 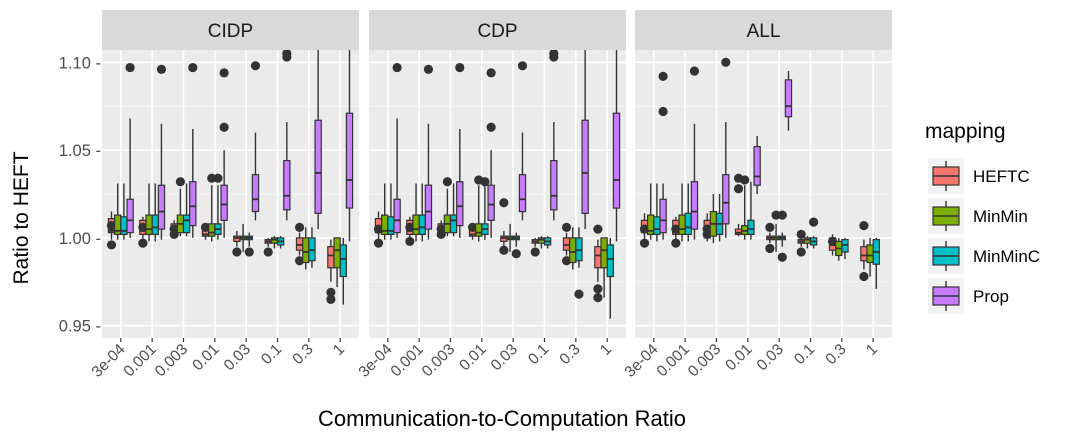 I want to click on facet-strip-label: ALL, so click(x=764, y=31).